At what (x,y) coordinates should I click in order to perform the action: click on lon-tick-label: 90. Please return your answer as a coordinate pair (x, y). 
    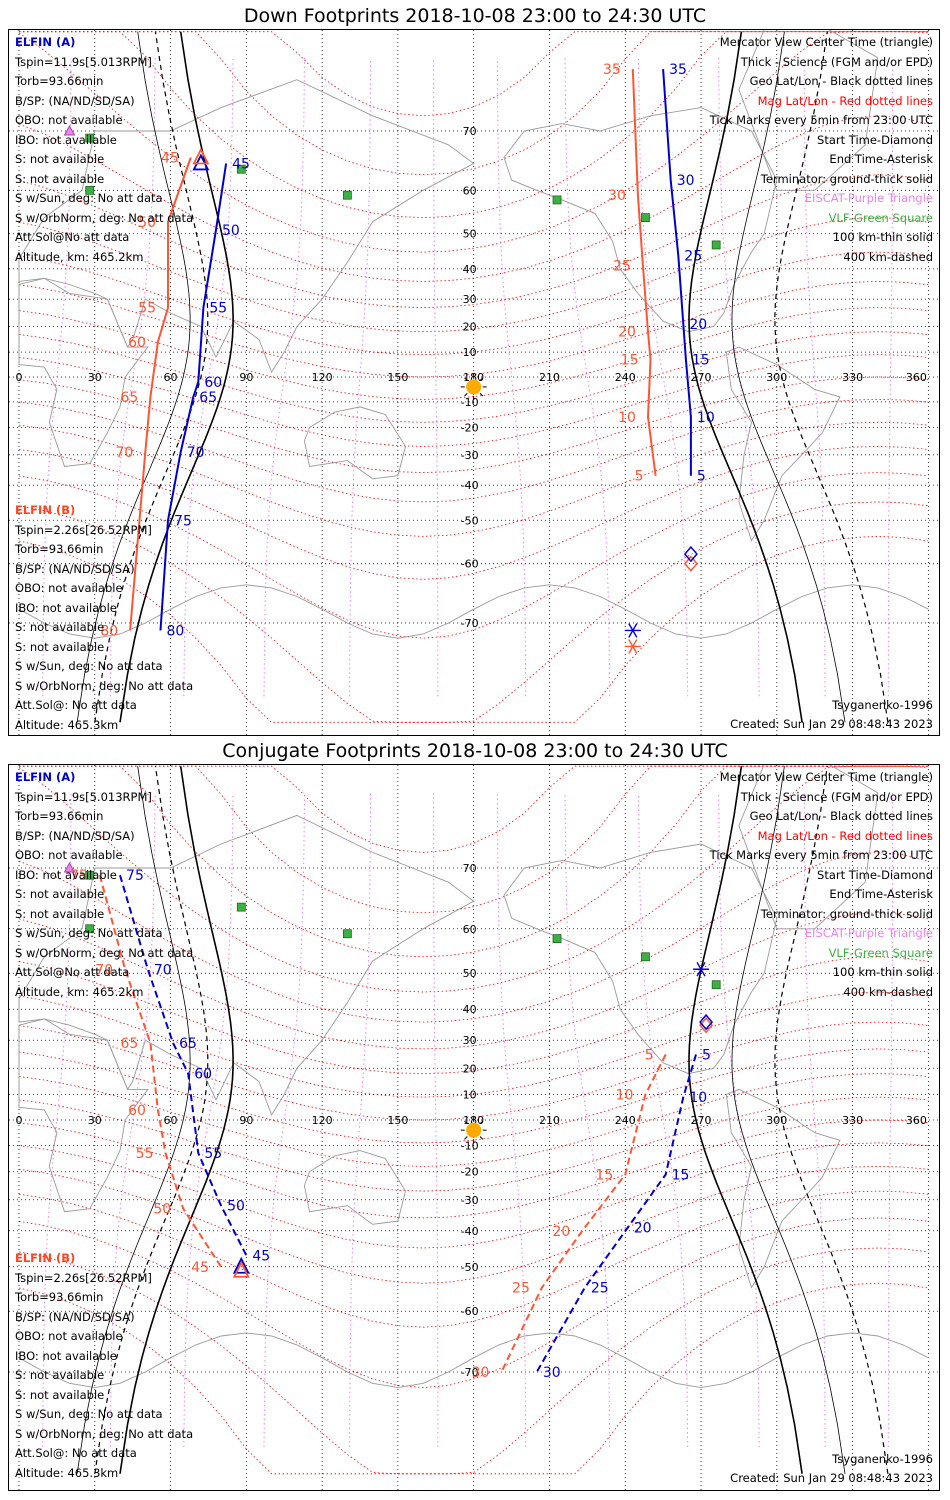
    Looking at the image, I should click on (246, 377).